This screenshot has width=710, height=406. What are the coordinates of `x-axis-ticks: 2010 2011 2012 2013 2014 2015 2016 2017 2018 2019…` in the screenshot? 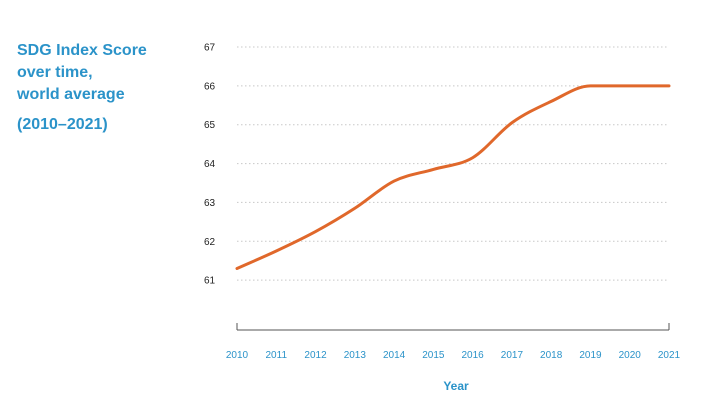 It's located at (453, 355).